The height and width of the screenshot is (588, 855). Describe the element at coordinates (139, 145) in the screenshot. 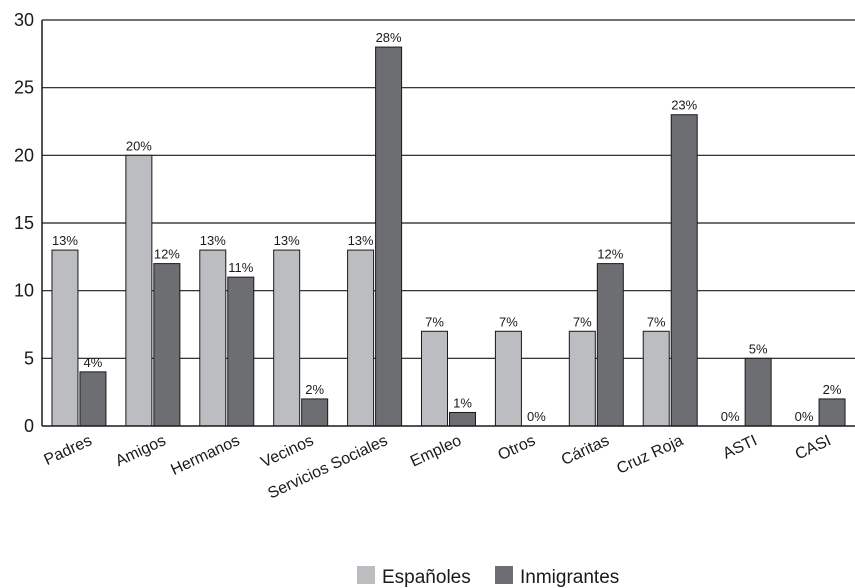

I see `data-label: 20%` at that location.